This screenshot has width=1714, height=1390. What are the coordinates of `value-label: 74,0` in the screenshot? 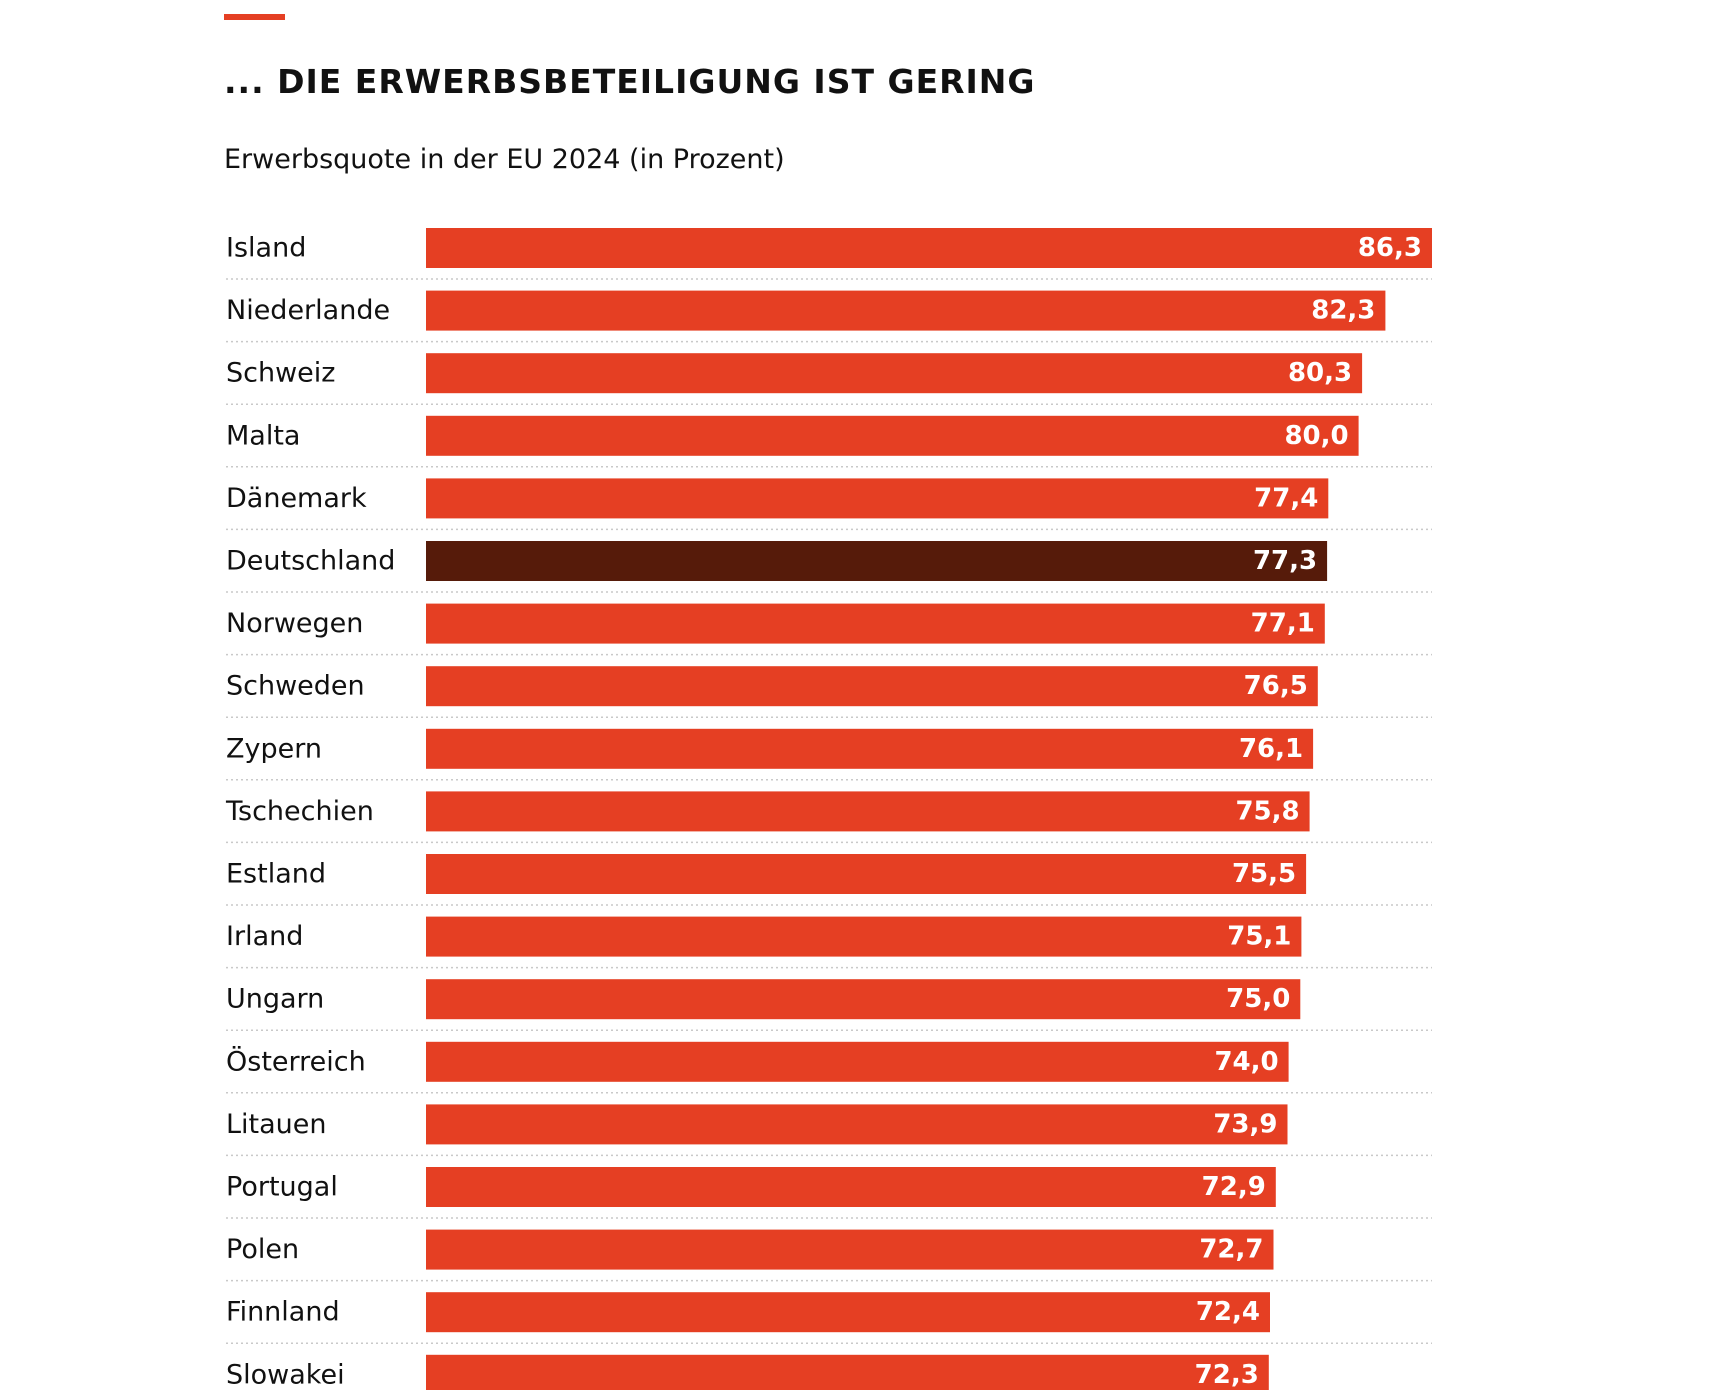 It's located at (1246, 1062).